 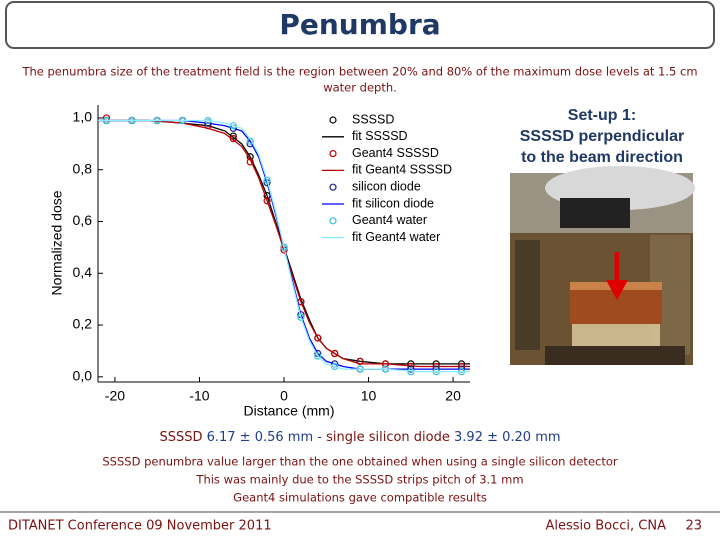 I want to click on y-axis-label: Normalized dose, so click(x=57, y=242).